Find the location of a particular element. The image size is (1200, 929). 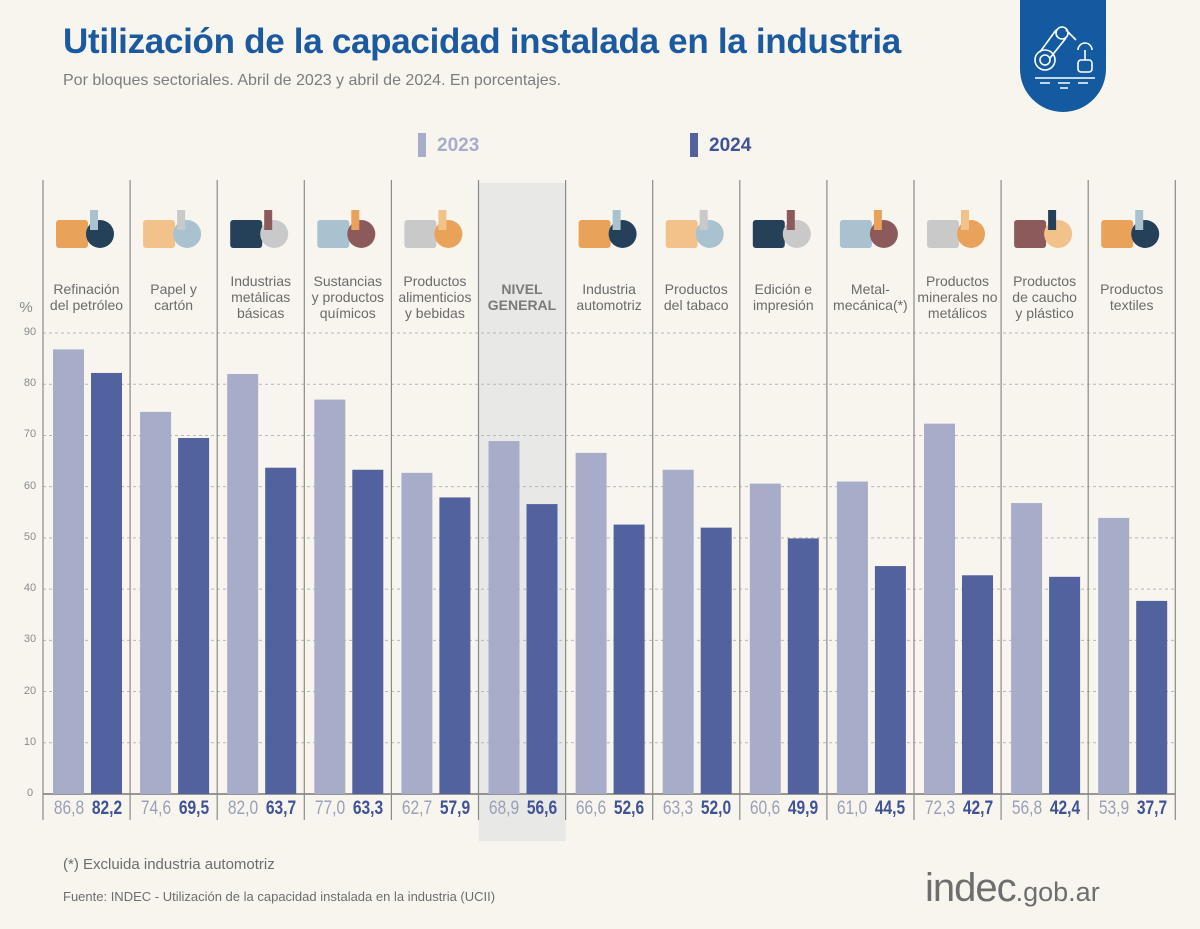

category-label: Productos del tabaco is located at coordinates (696, 297).